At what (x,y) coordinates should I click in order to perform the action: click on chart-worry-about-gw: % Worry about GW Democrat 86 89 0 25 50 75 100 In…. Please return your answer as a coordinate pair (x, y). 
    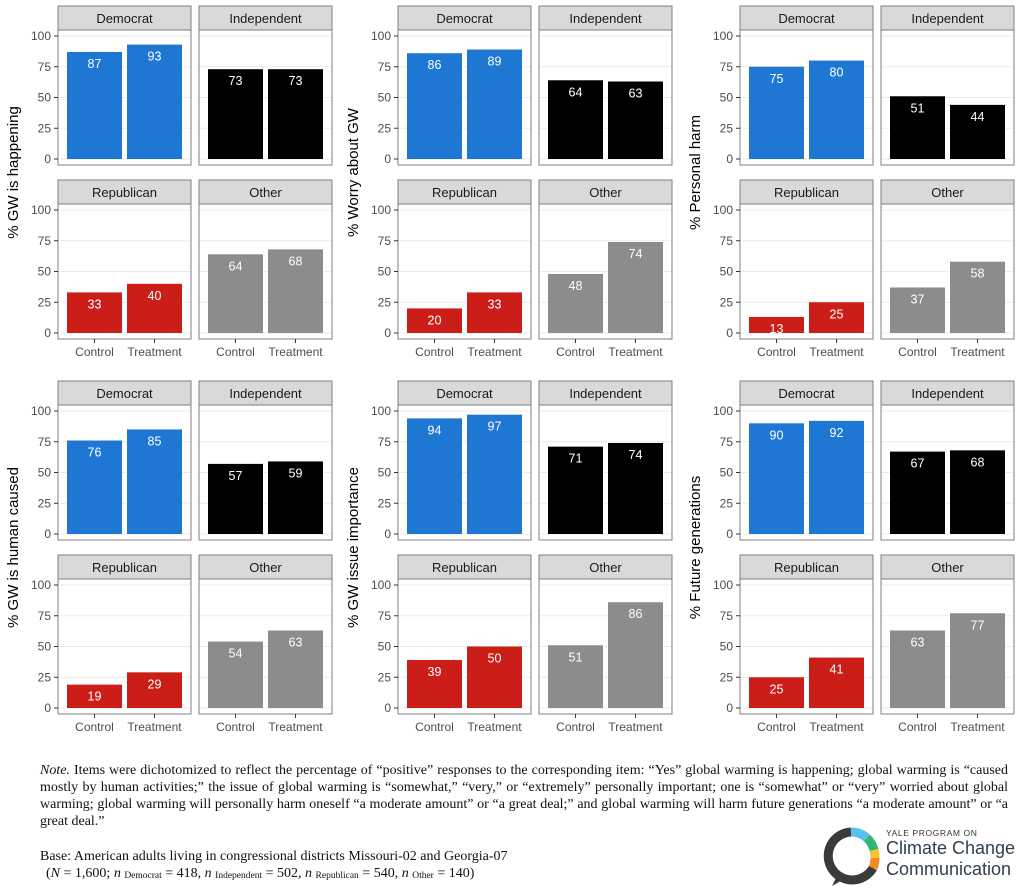
    Looking at the image, I should click on (509, 182).